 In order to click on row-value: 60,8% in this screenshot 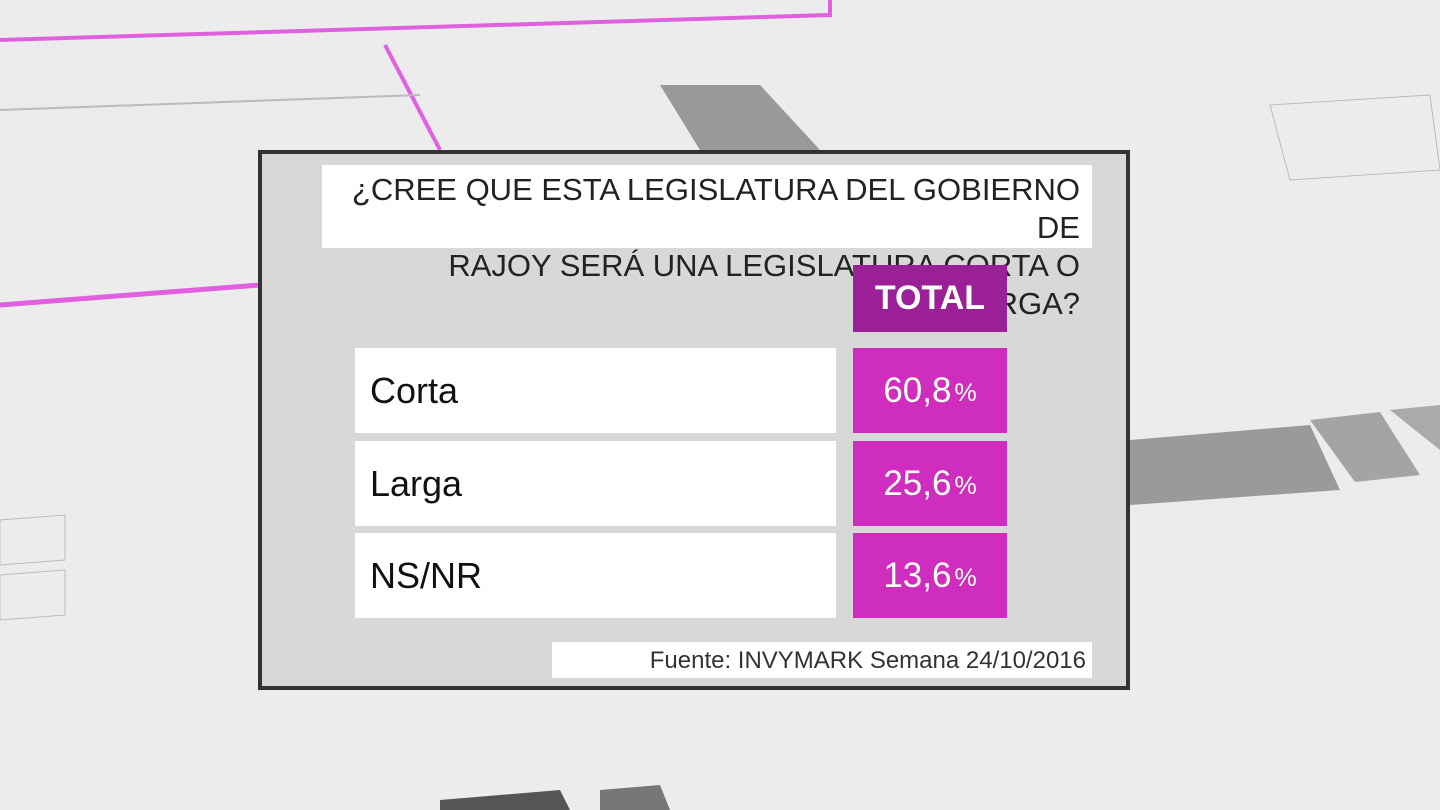, I will do `click(930, 390)`.